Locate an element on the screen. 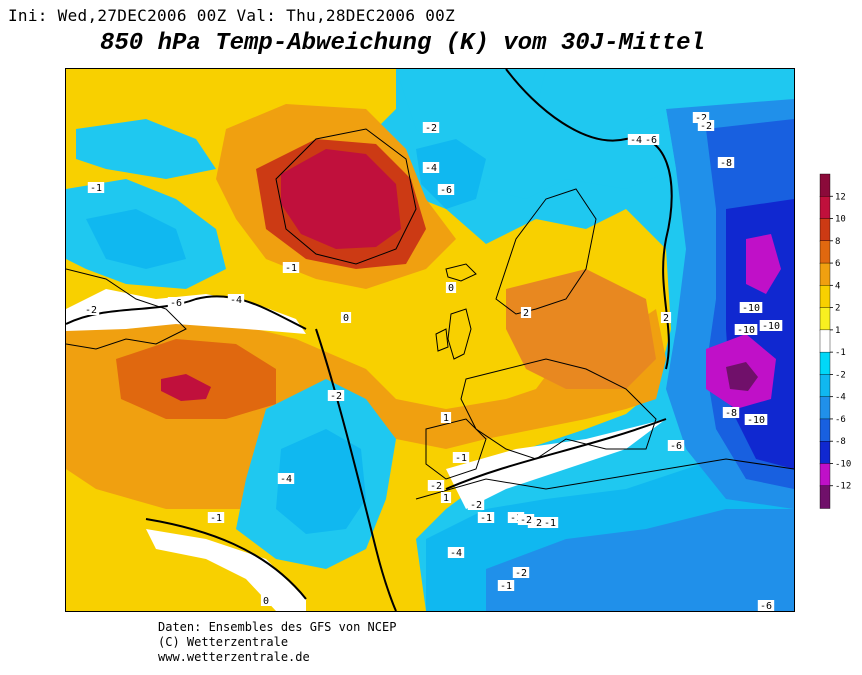 This screenshot has width=862, height=675. iceland-coast is located at coordinates (461, 272).